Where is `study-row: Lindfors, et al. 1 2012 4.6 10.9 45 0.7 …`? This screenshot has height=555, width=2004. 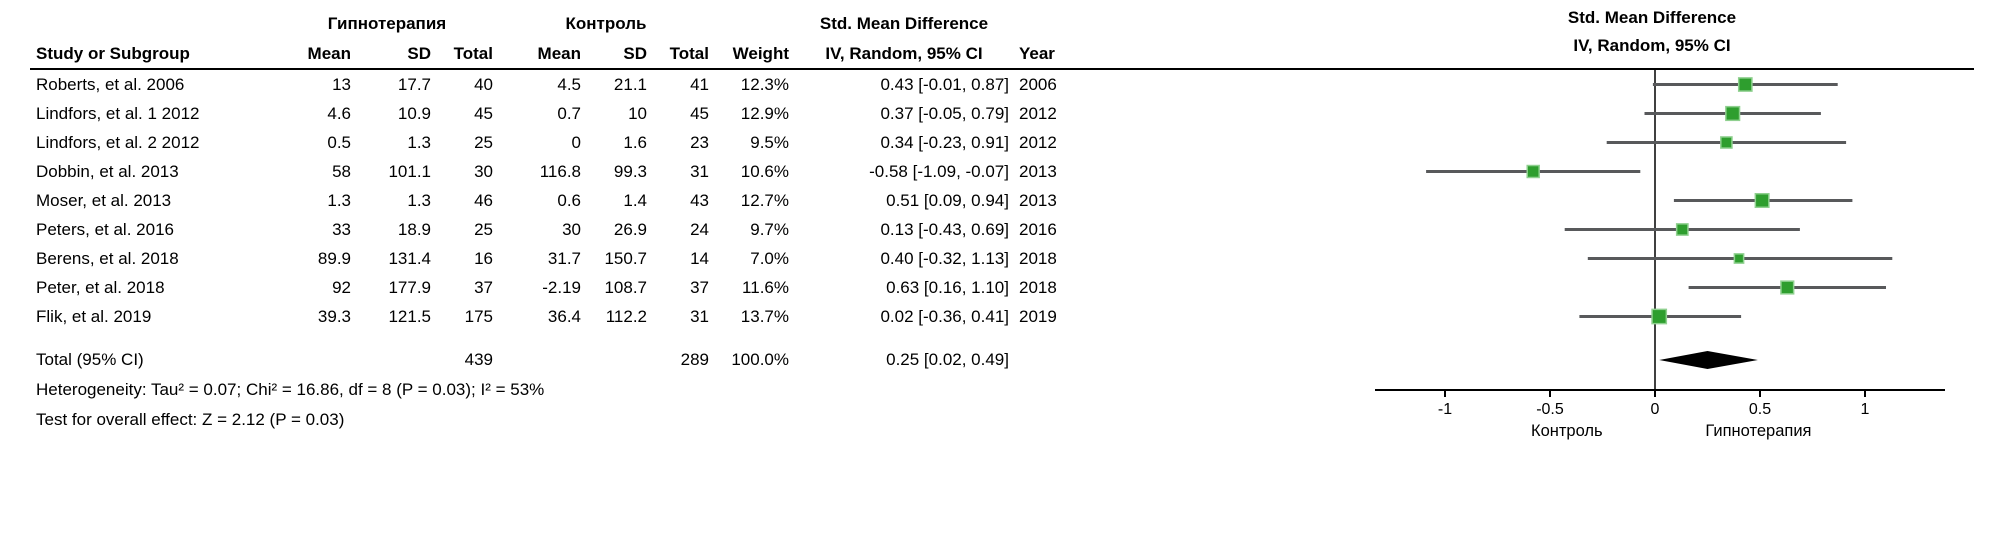
study-row: Lindfors, et al. 1 2012 4.6 10.9 45 0.7 … is located at coordinates (554, 113).